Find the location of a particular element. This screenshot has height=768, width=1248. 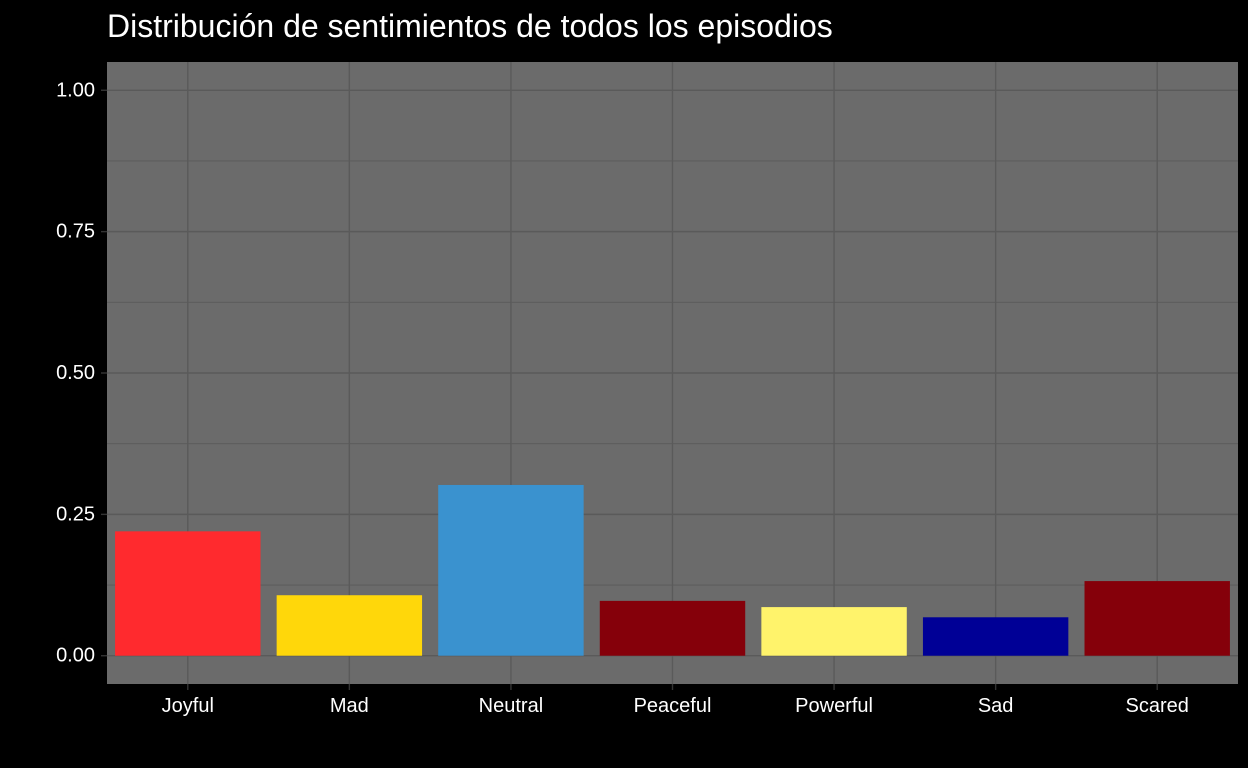

bar-joyful is located at coordinates (188, 593).